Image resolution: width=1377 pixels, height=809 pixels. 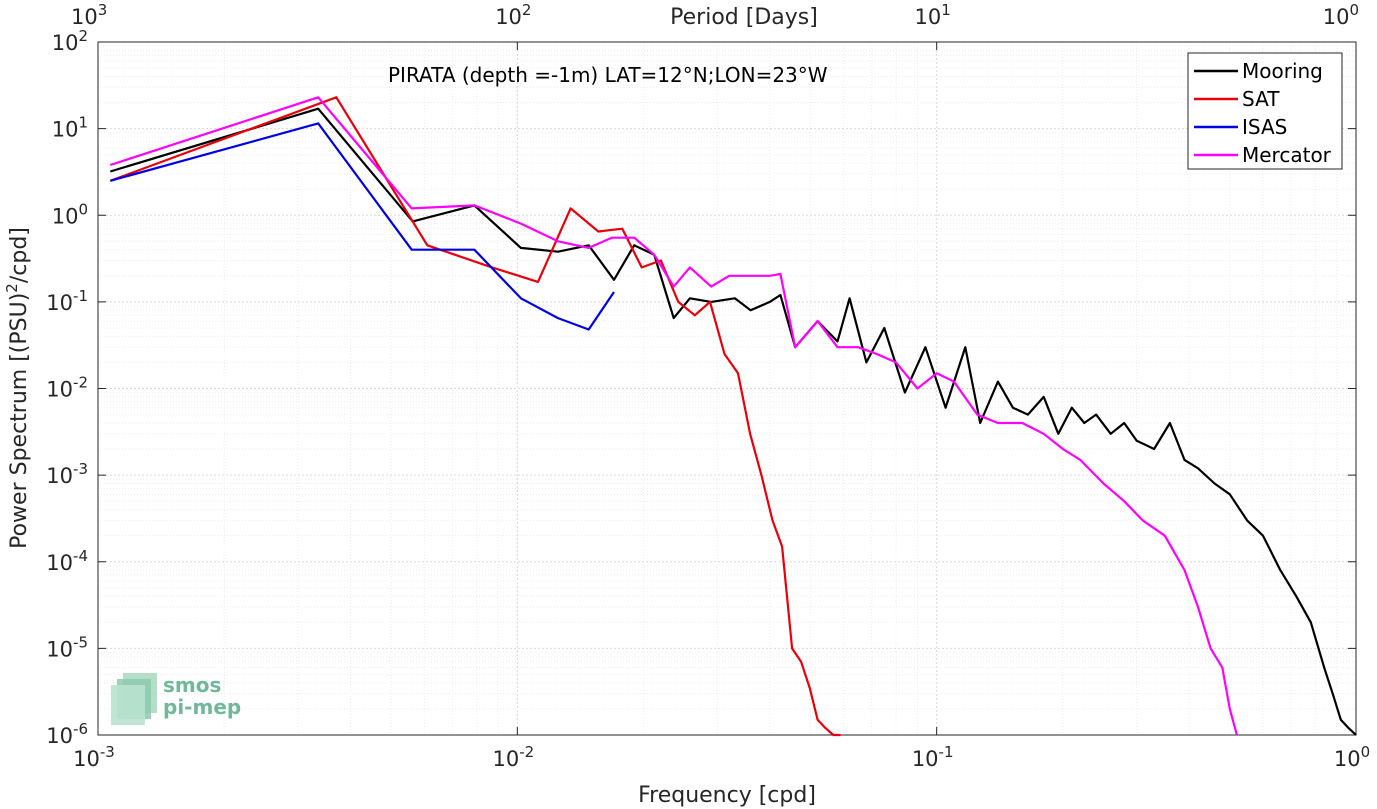 What do you see at coordinates (202, 707) in the screenshot?
I see `logo-text-pimep: pi-mep` at bounding box center [202, 707].